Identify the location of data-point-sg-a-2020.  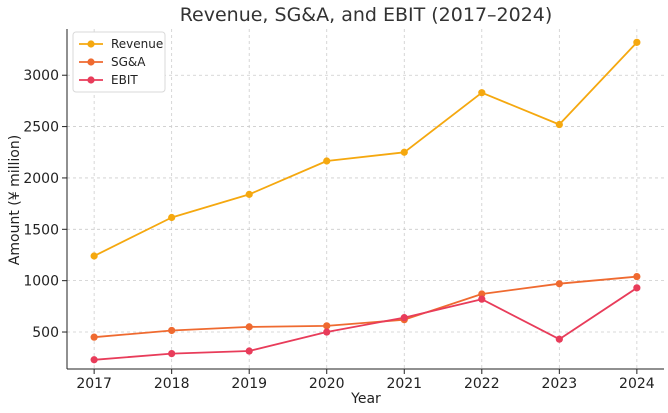
(327, 326).